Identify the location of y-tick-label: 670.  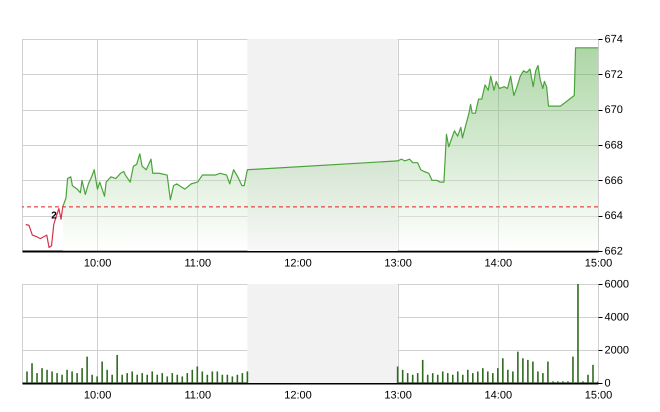
(613, 110).